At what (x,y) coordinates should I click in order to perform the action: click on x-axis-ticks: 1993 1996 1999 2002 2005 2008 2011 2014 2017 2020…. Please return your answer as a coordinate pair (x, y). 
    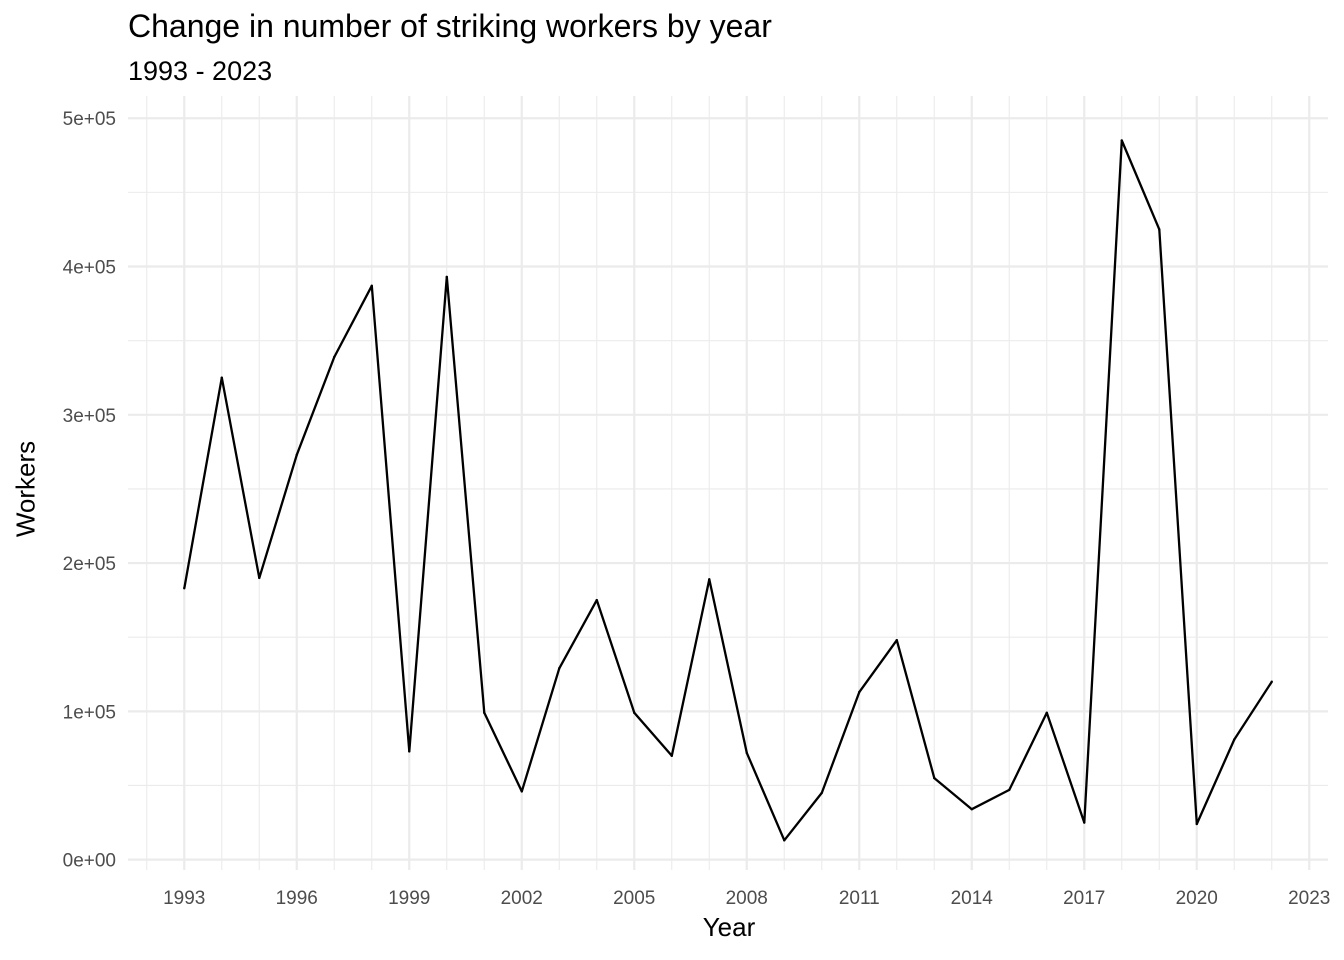
    Looking at the image, I should click on (746, 898).